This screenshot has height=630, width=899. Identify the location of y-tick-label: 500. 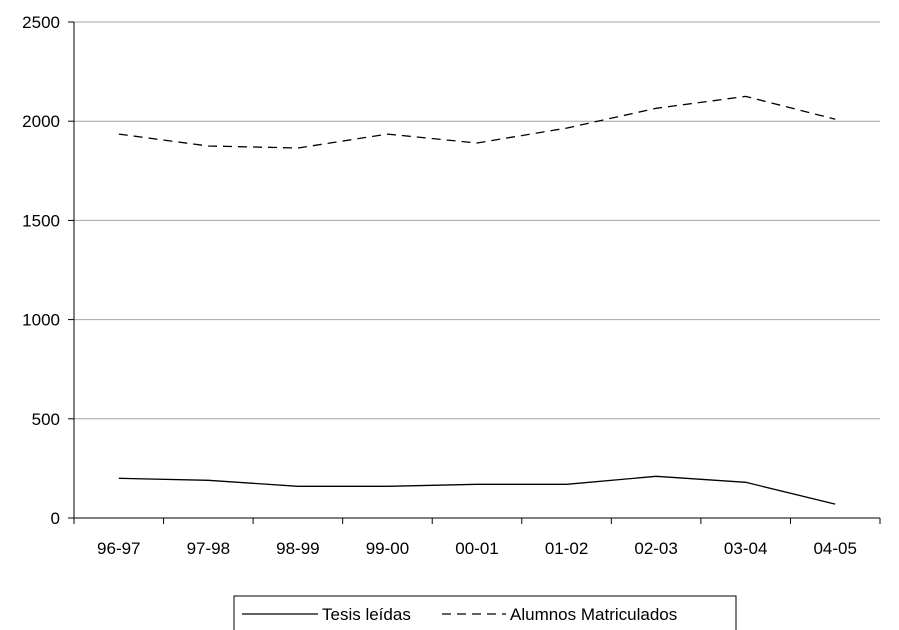
(46, 419).